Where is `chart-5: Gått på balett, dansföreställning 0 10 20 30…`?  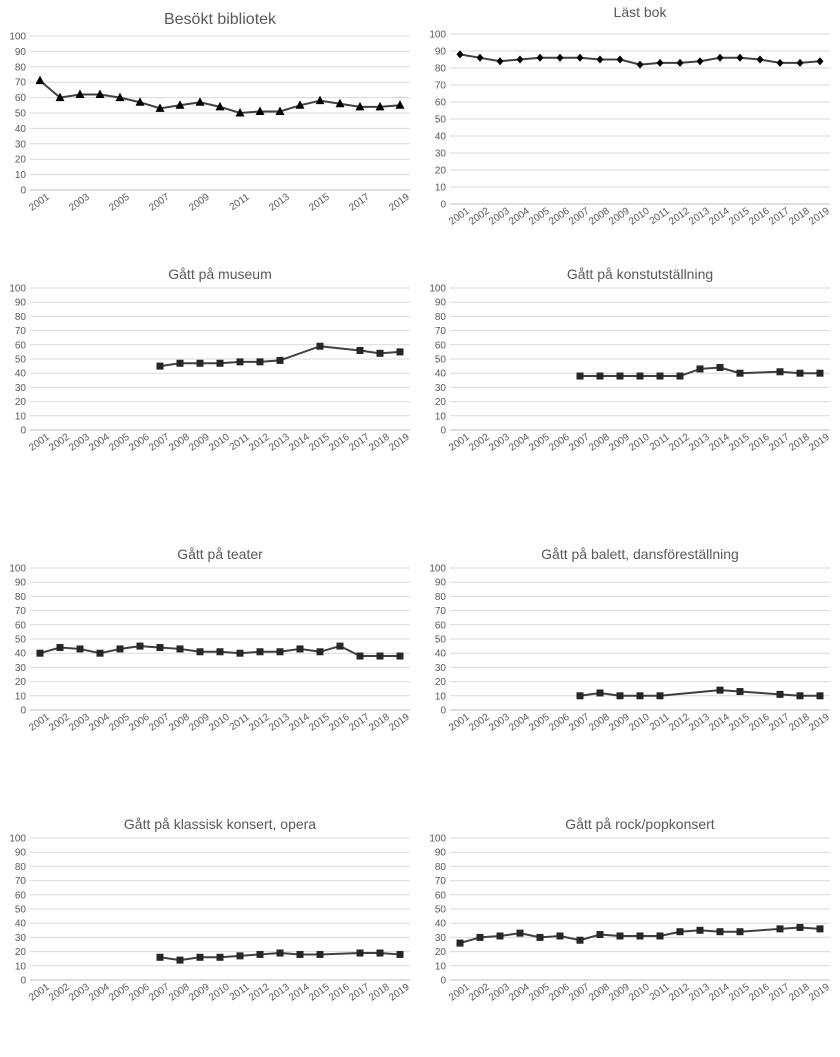 chart-5: Gått på balett, dansföreställning 0 10 20 30… is located at coordinates (630, 640).